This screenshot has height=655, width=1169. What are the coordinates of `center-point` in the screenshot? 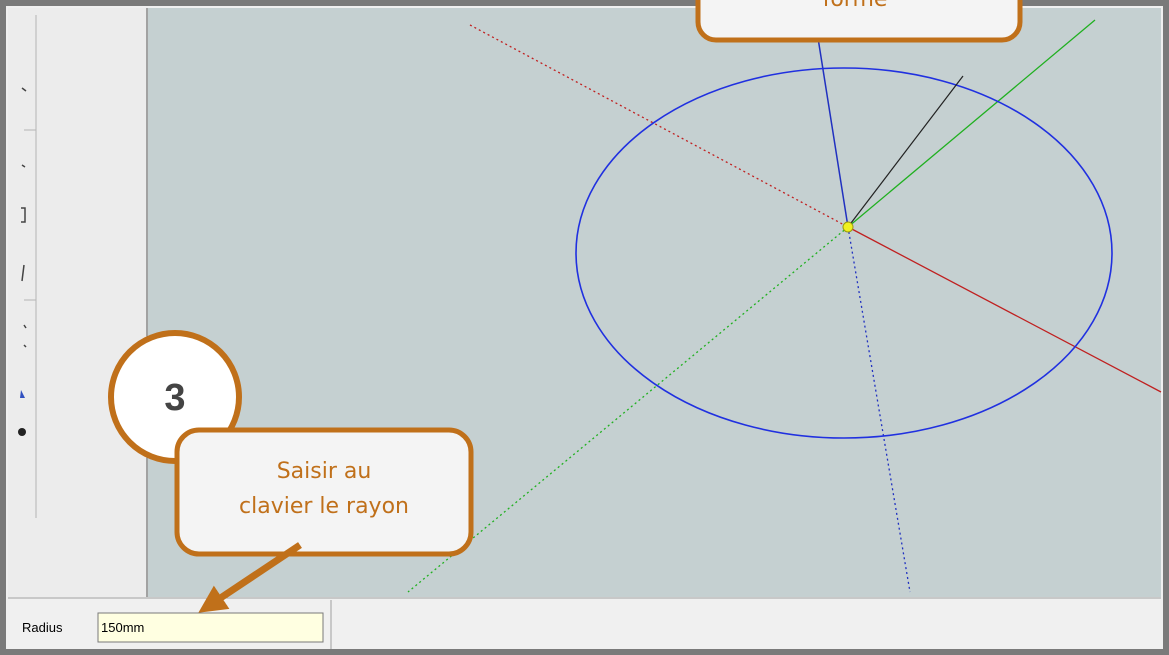 It's located at (848, 227).